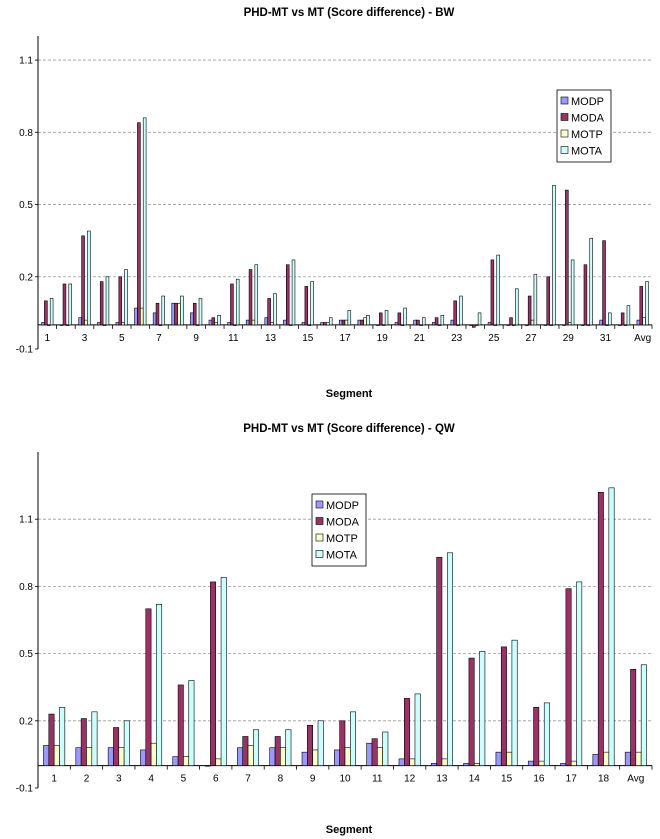 Image resolution: width=660 pixels, height=839 pixels. Describe the element at coordinates (122, 338) in the screenshot. I see `x-tick-label: 5` at that location.